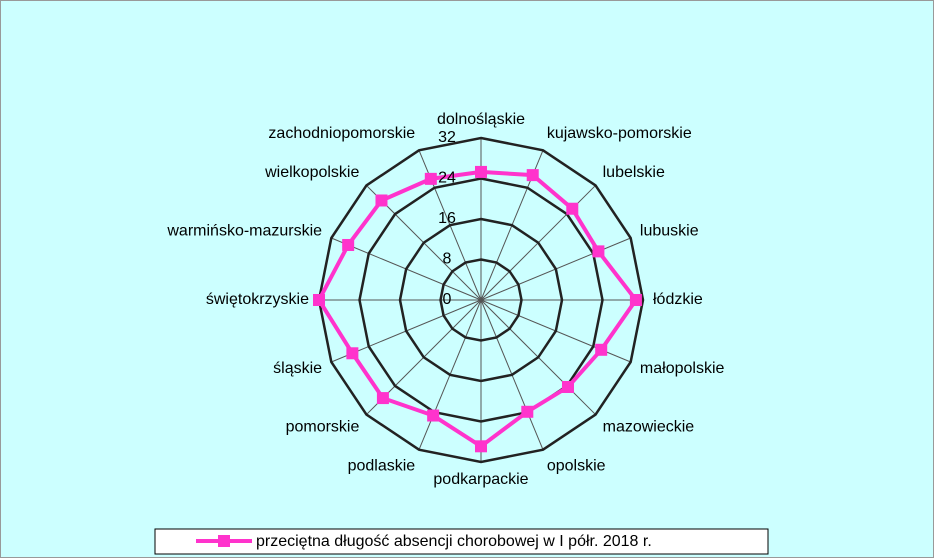 The height and width of the screenshot is (558, 934). What do you see at coordinates (481, 119) in the screenshot?
I see `category-label: dolnośląskie` at bounding box center [481, 119].